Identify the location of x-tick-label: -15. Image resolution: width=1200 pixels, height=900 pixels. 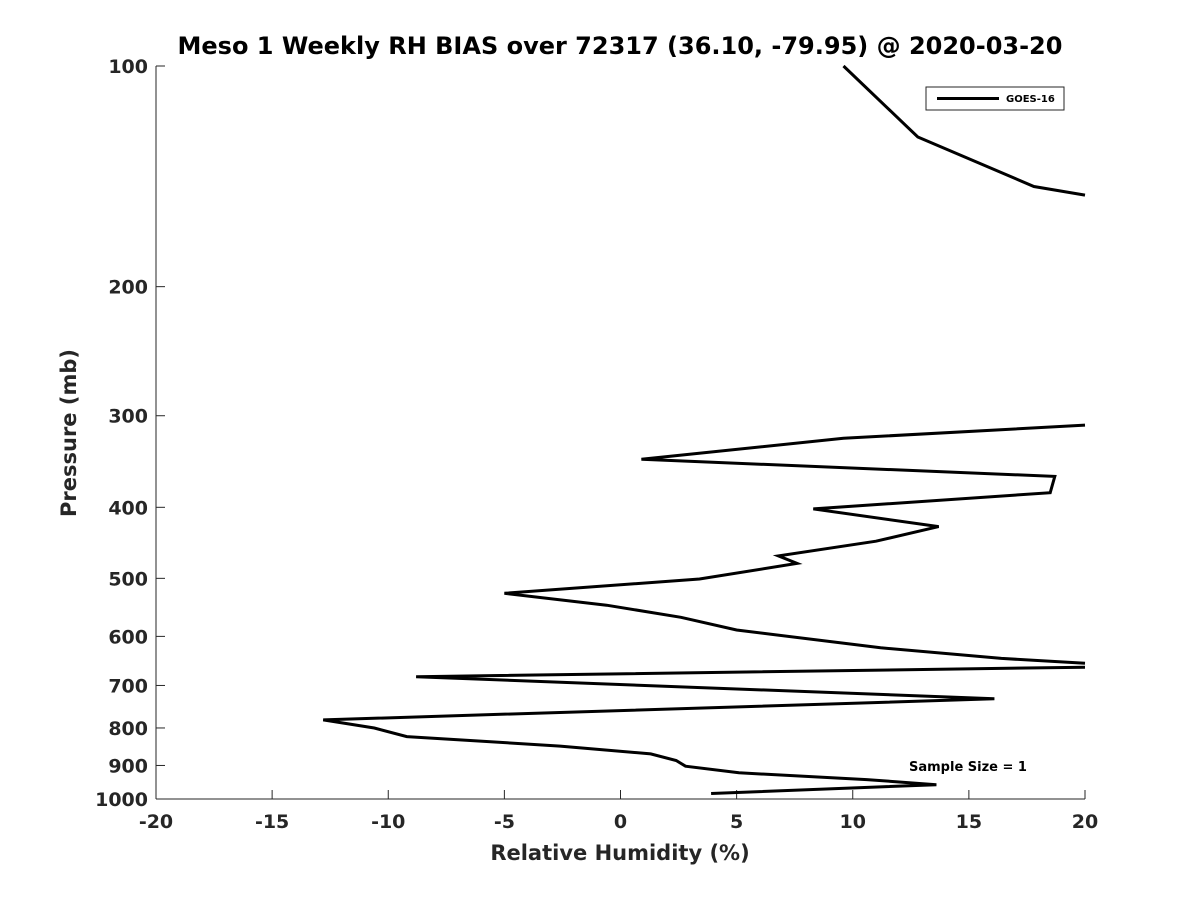
(272, 822).